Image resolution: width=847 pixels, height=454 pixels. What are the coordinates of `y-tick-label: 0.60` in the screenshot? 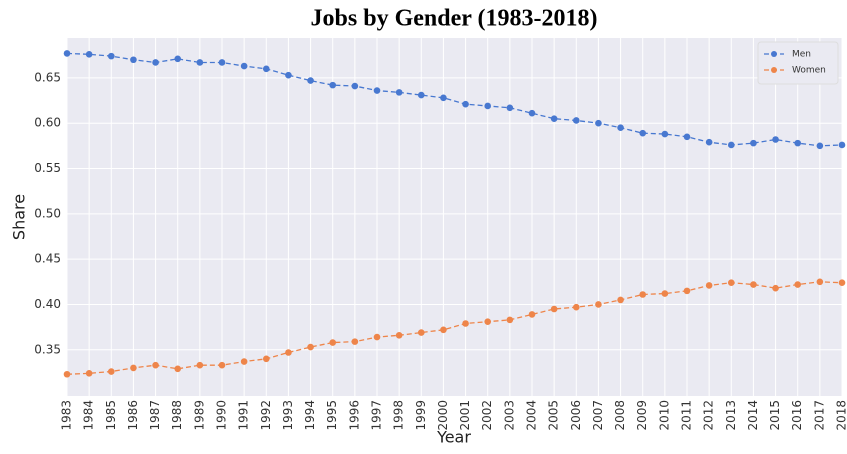 It's located at (47, 123).